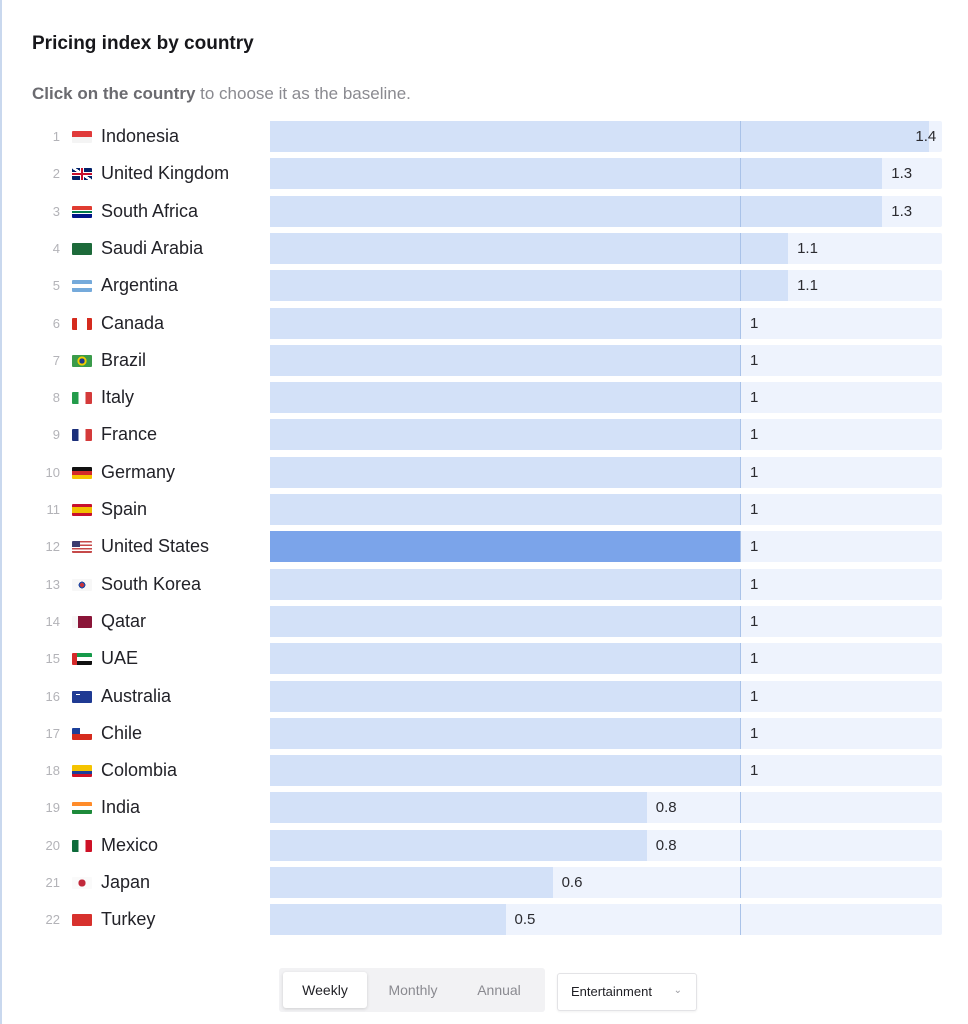  Describe the element at coordinates (143, 43) in the screenshot. I see `page-title: Pricing index by country` at that location.